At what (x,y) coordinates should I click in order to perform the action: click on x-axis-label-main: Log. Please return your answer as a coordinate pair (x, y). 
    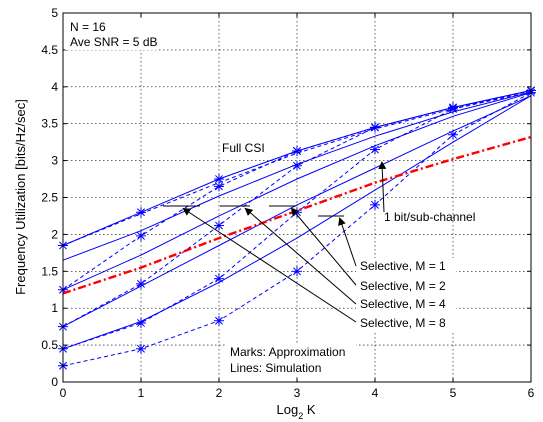
    Looking at the image, I should click on (287, 409).